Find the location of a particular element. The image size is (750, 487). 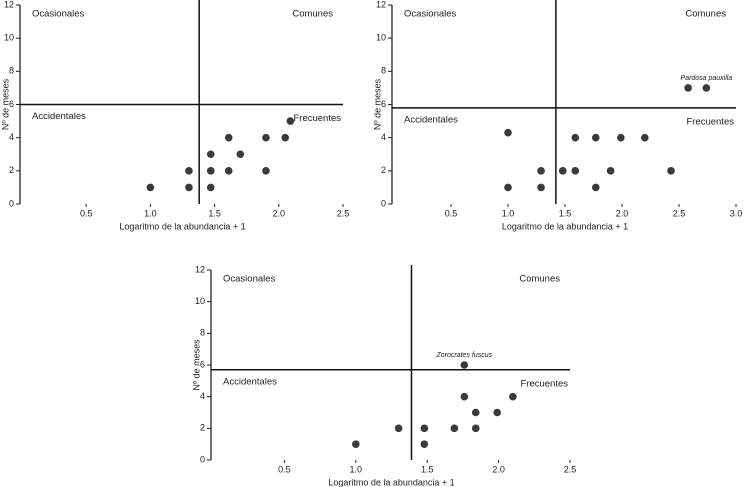

point-annotation: Pardosa pauxilla is located at coordinates (706, 78).